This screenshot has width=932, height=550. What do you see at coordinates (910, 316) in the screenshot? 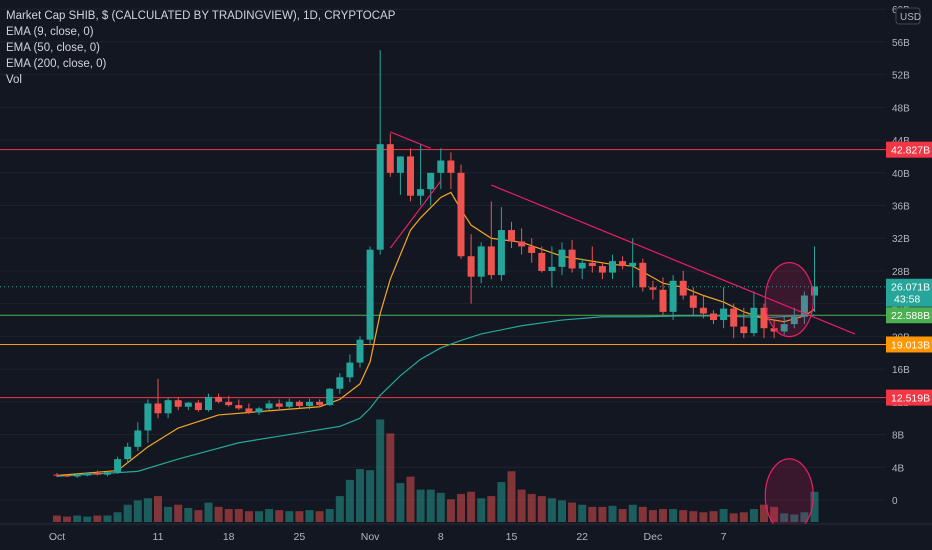
I see `price-label-value: 22.588B` at bounding box center [910, 316].